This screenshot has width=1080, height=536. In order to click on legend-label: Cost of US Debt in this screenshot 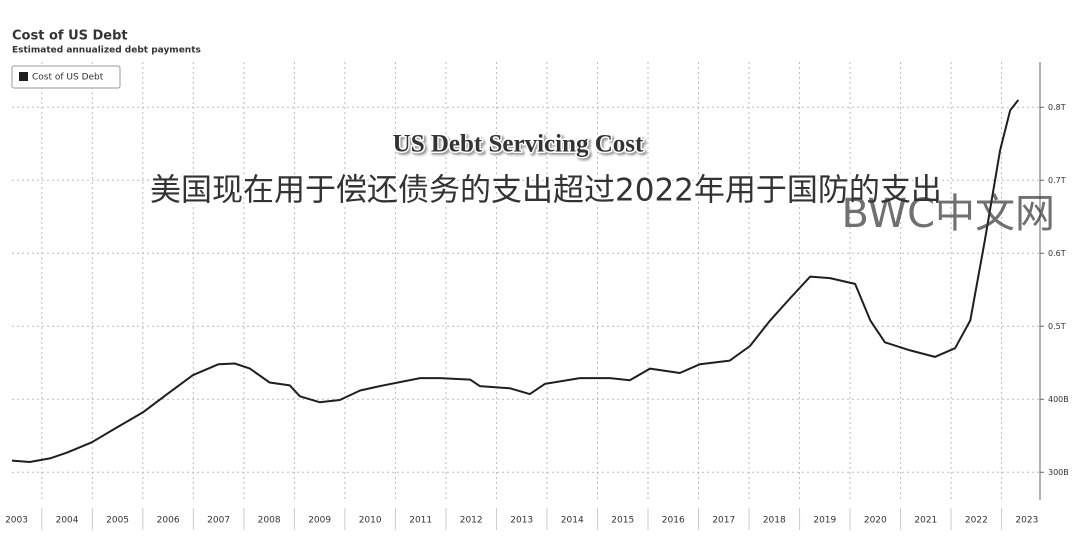, I will do `click(68, 78)`.